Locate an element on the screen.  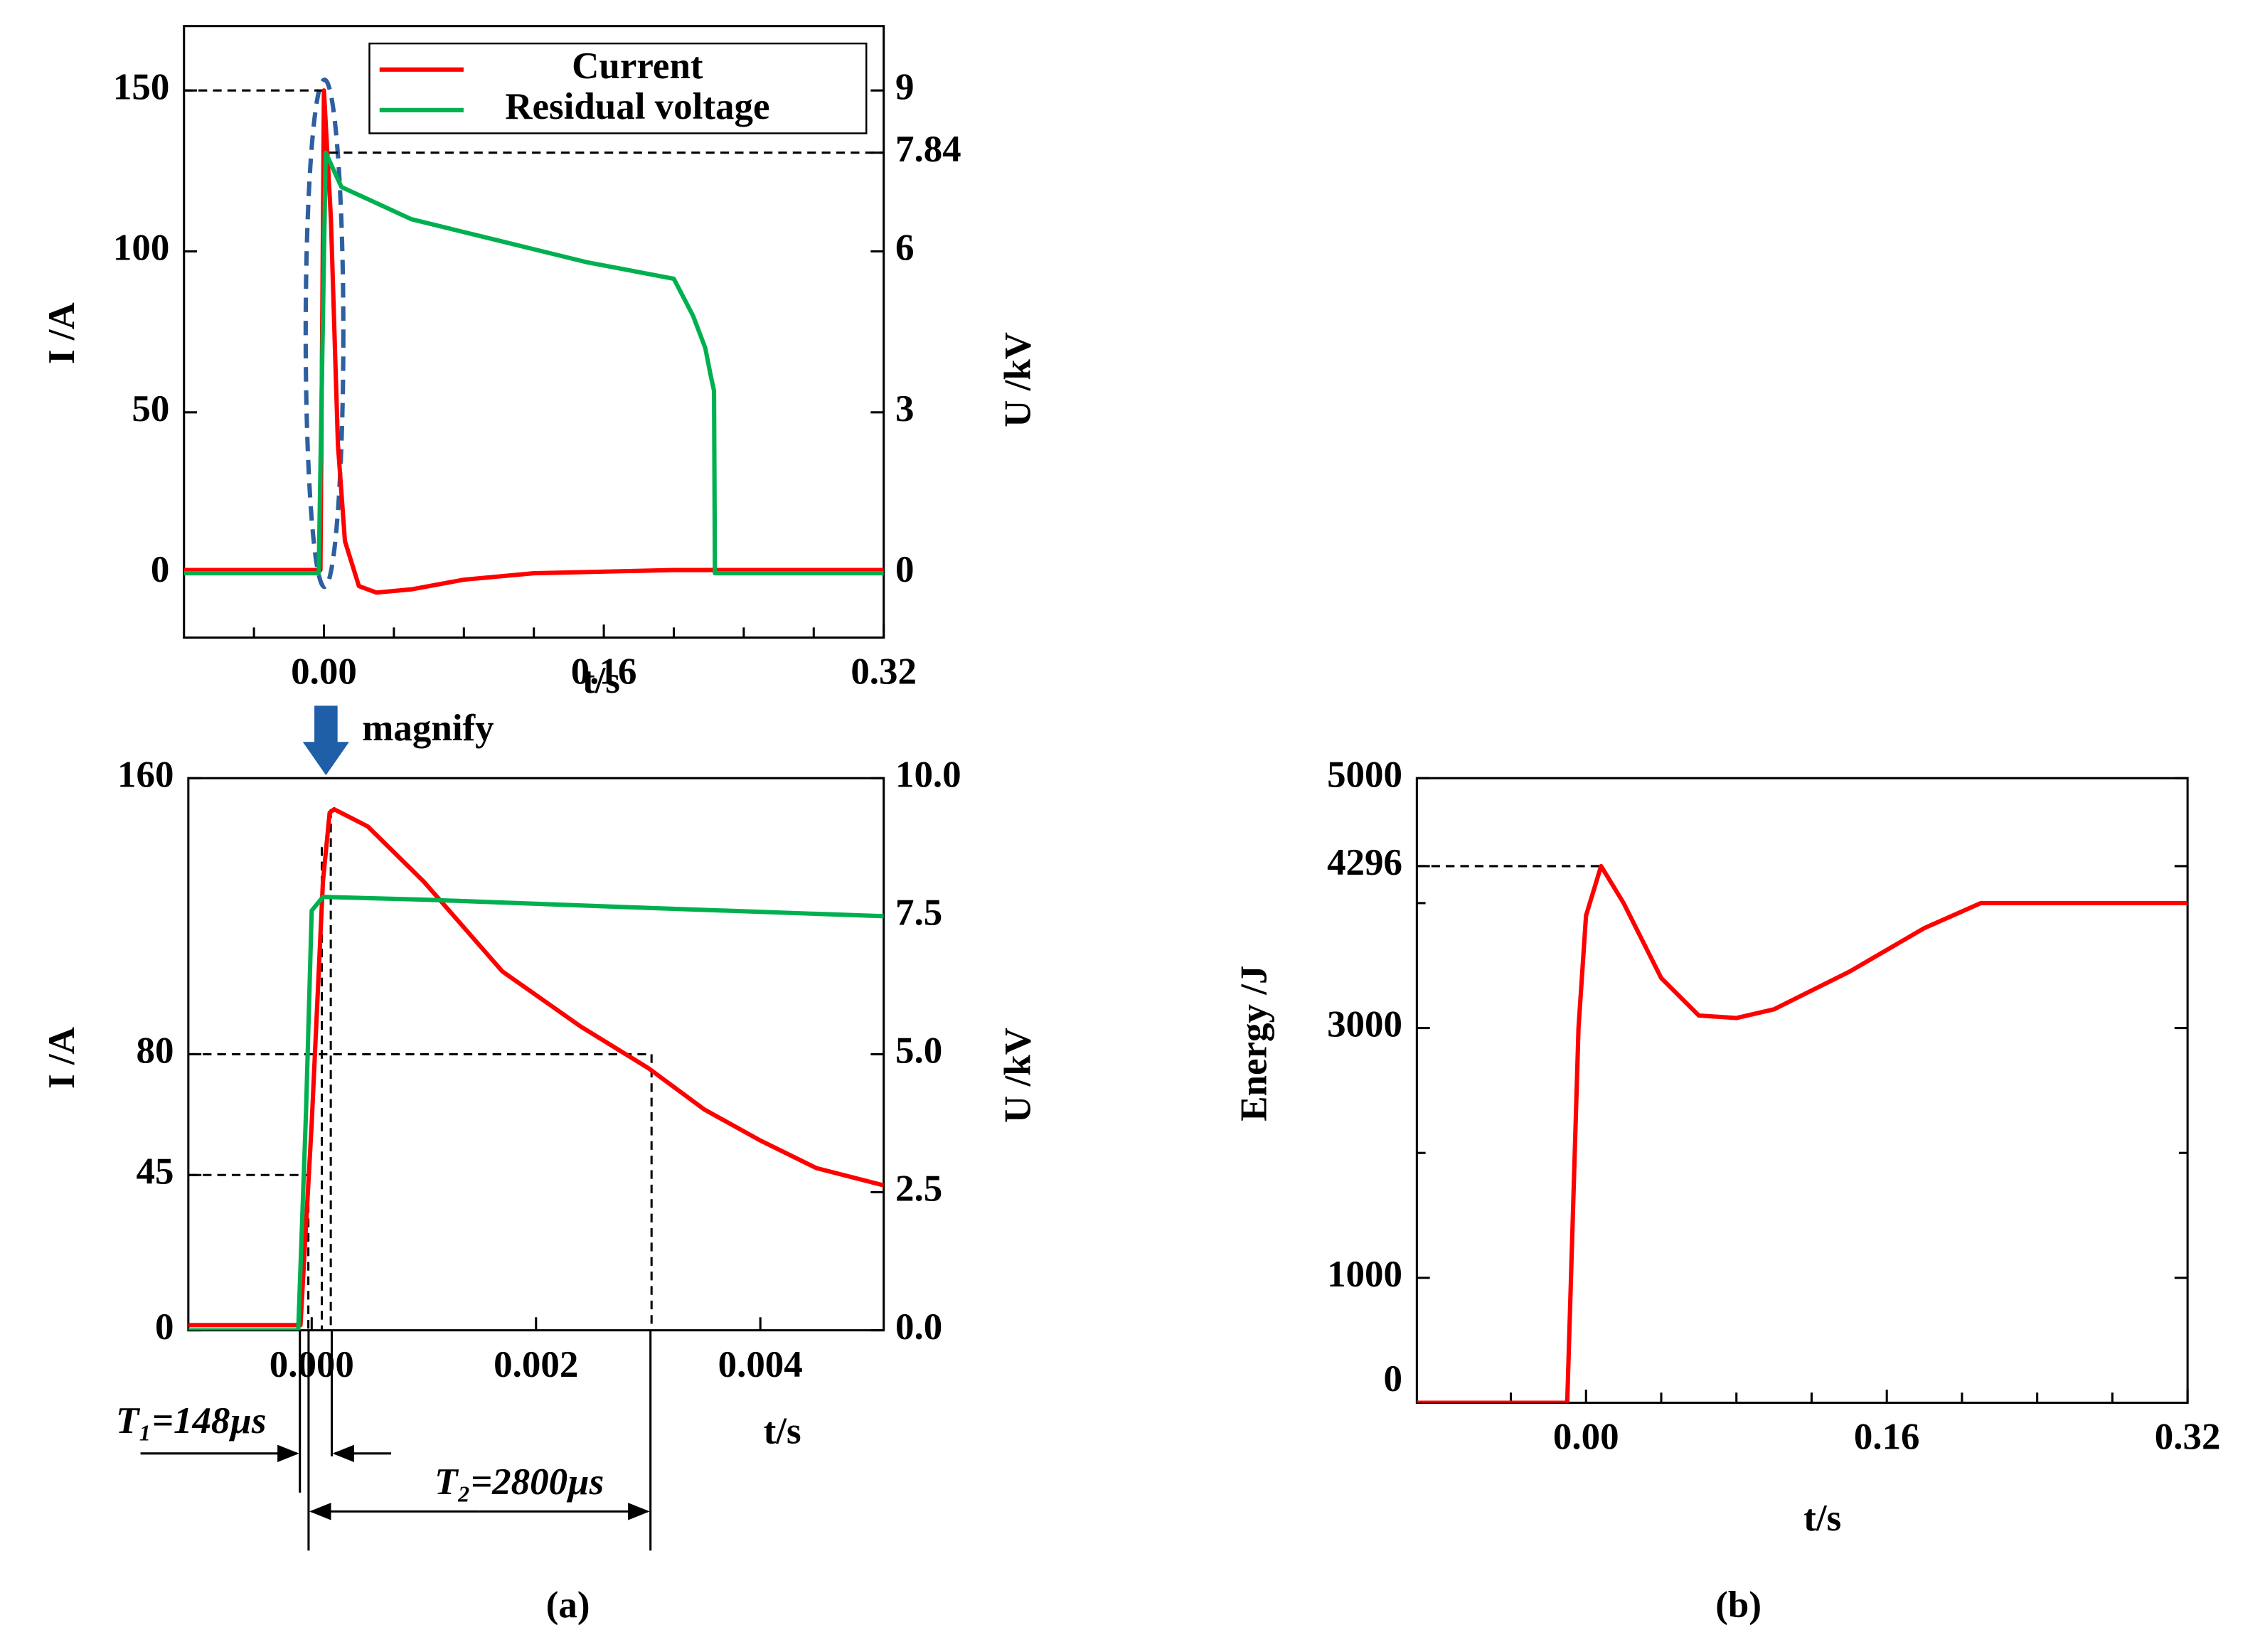
y-tick-label: 4296 is located at coordinates (1364, 862).